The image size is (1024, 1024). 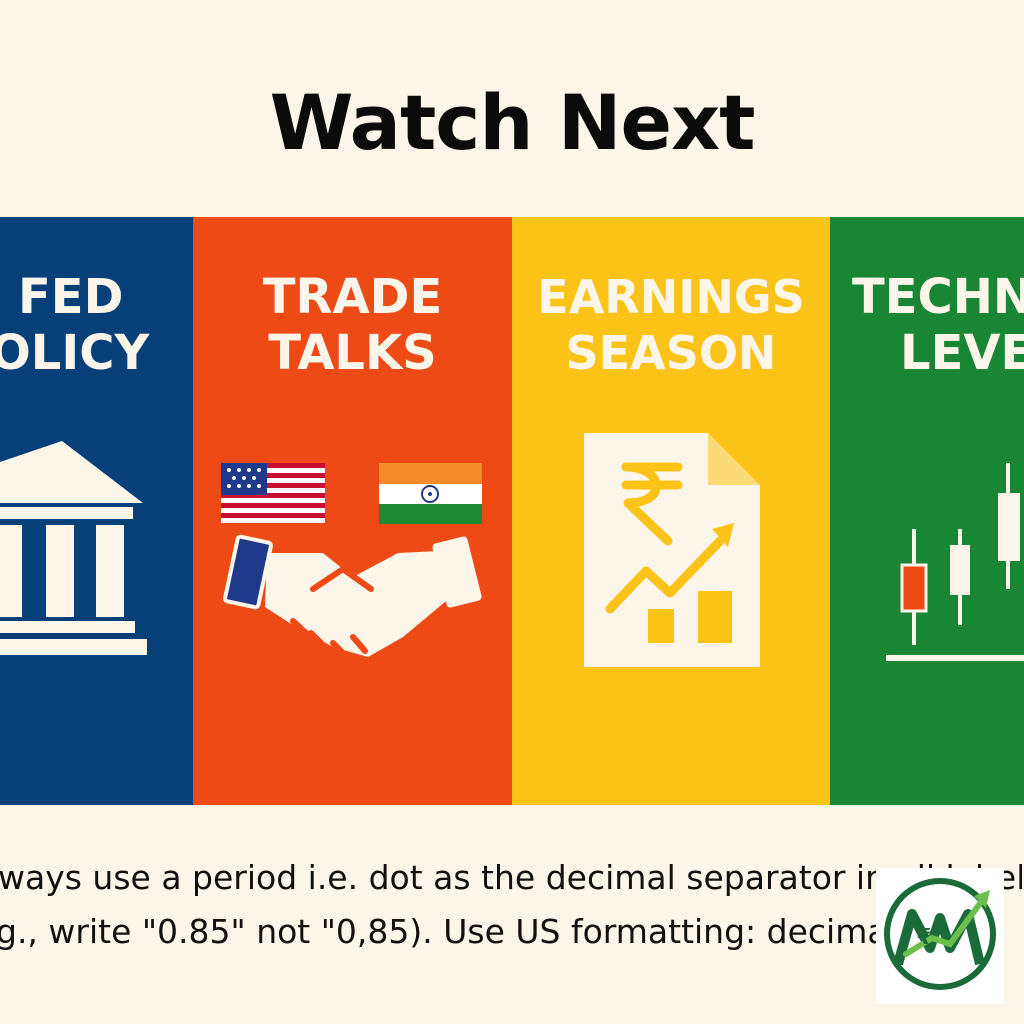 I want to click on panel-fed-policy-label: FED OLICY, so click(x=96, y=325).